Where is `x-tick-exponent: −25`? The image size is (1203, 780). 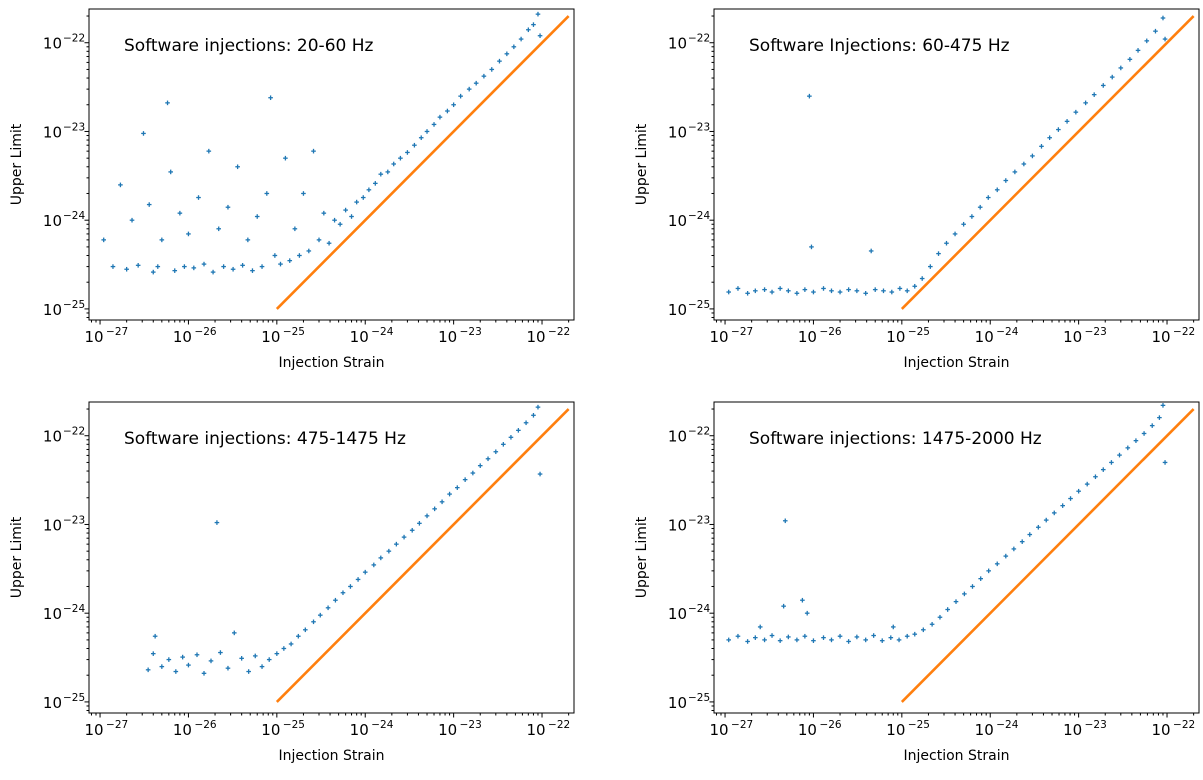
x-tick-exponent: −25 is located at coordinates (294, 725).